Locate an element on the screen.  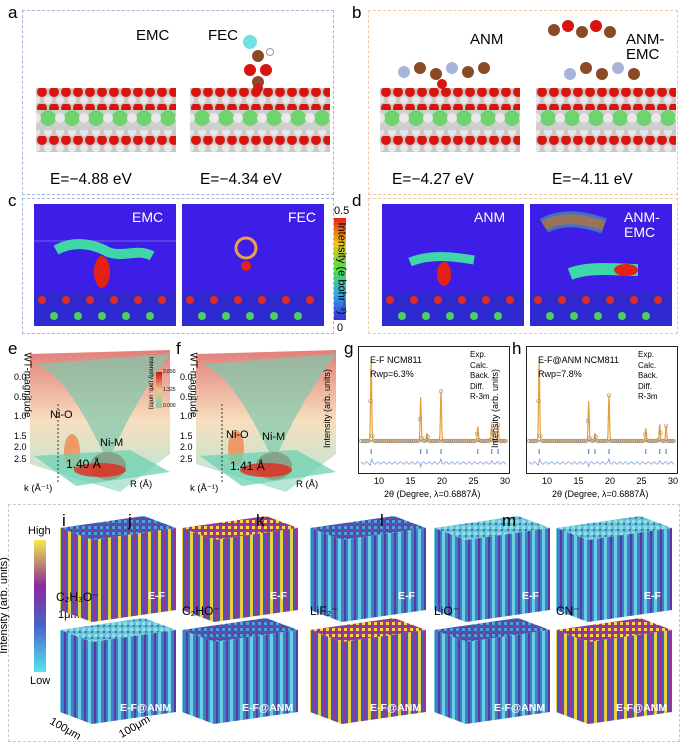
charge-colorbar-title: Intensity (e bohr⁻³) is located at coordinates (341, 268).